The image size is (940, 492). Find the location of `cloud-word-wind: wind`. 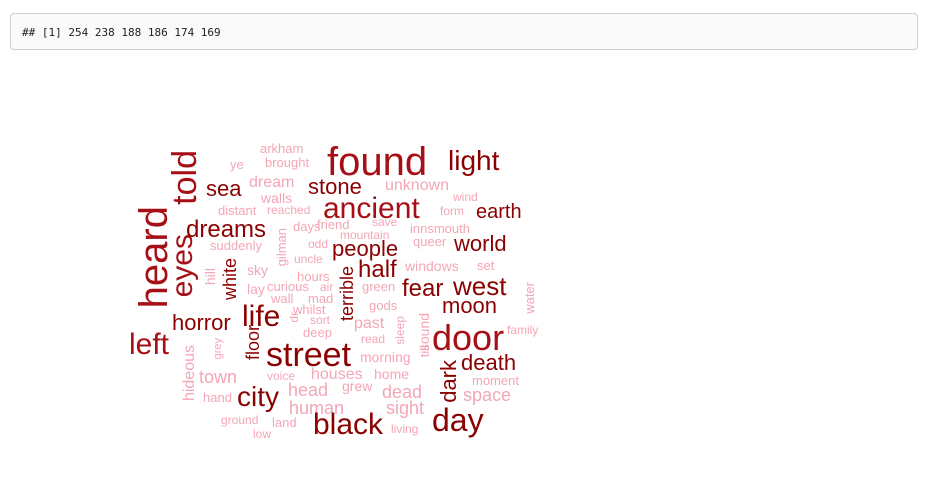

cloud-word-wind: wind is located at coordinates (465, 197).